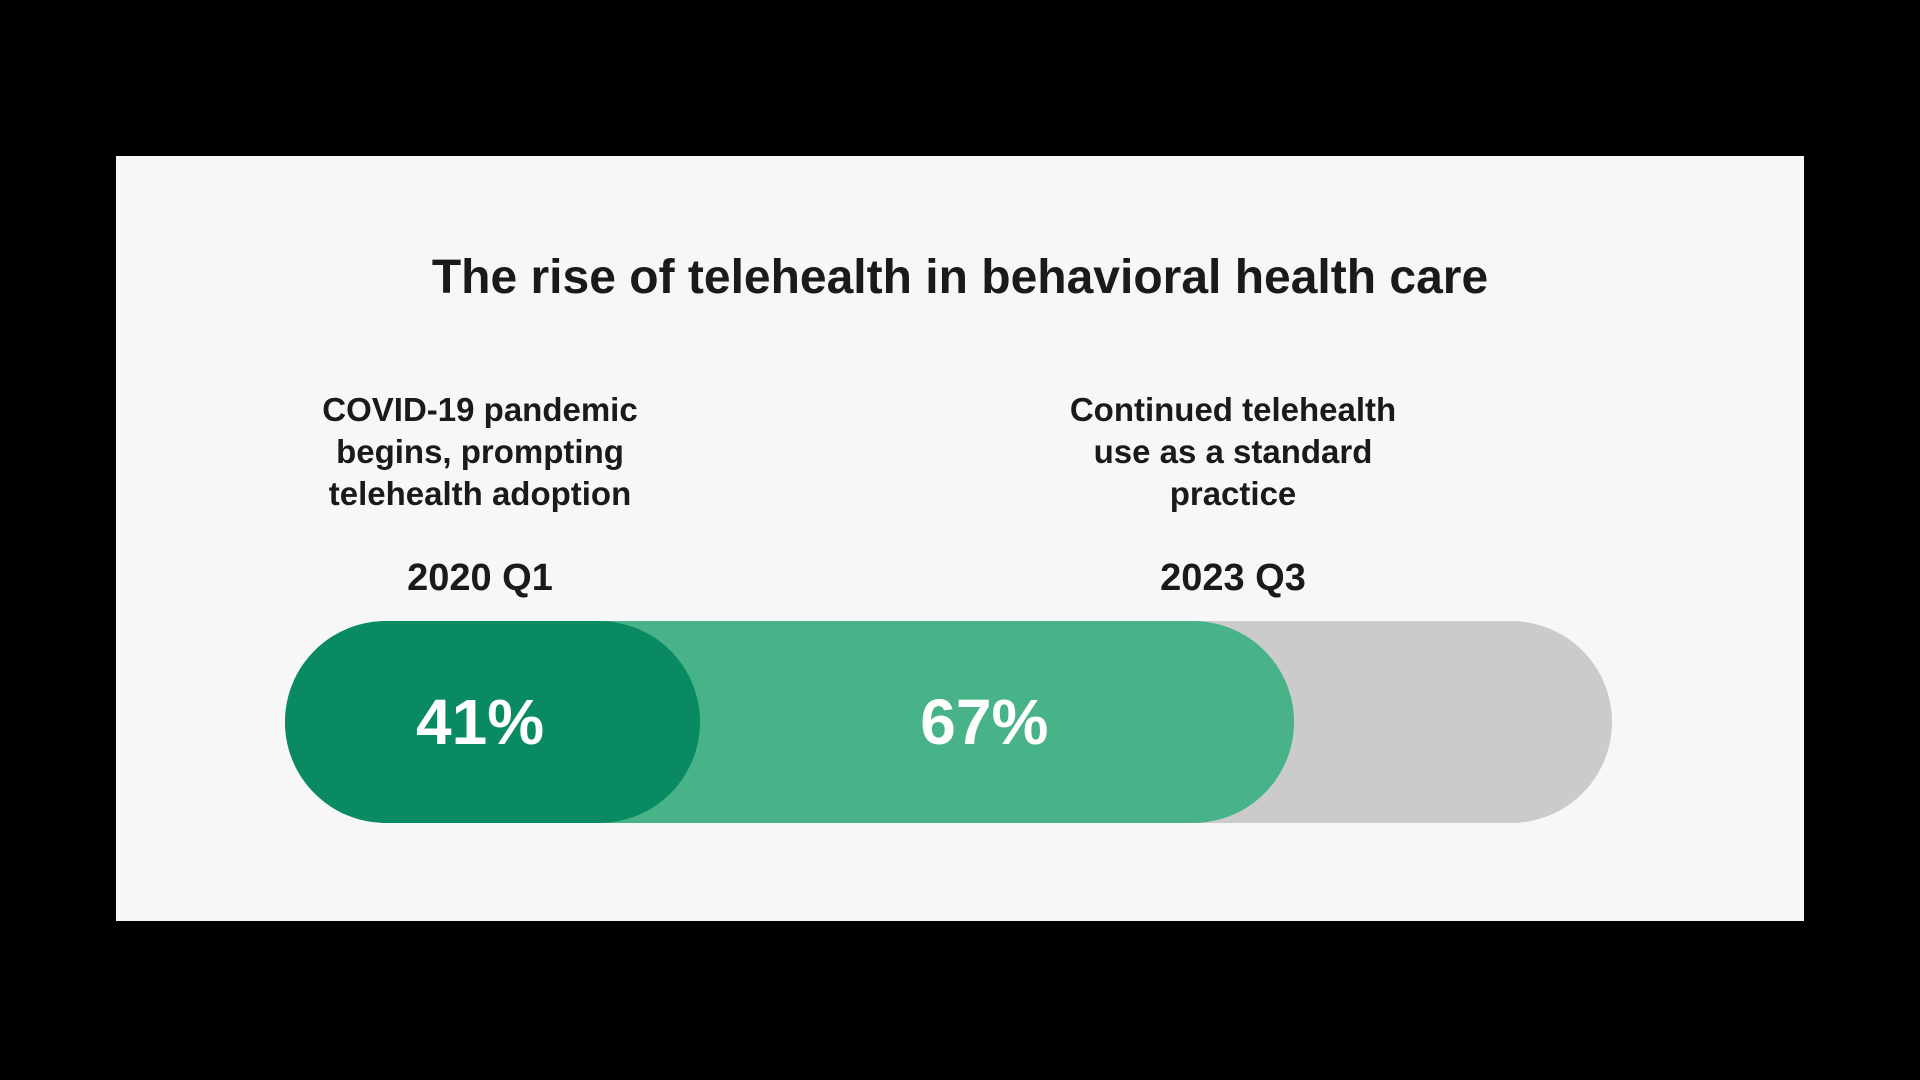 Image resolution: width=1920 pixels, height=1080 pixels. I want to click on value-label-41: 41%, so click(480, 722).